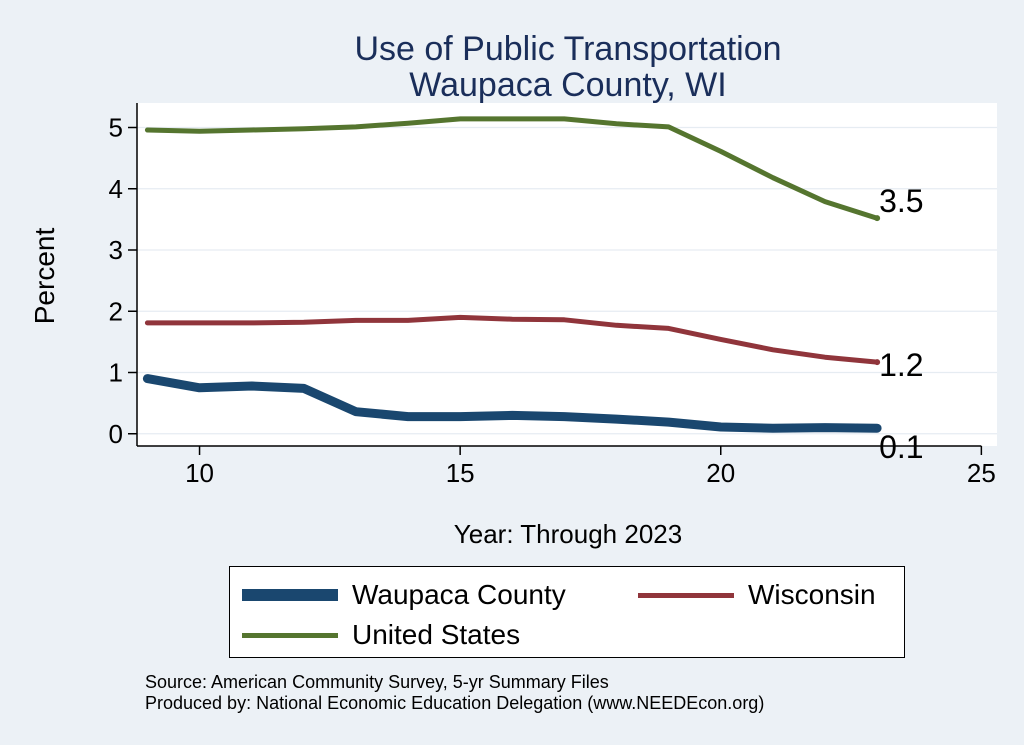 The height and width of the screenshot is (745, 1024). I want to click on end-labels: 0.1 1.2 3.5, so click(901, 324).